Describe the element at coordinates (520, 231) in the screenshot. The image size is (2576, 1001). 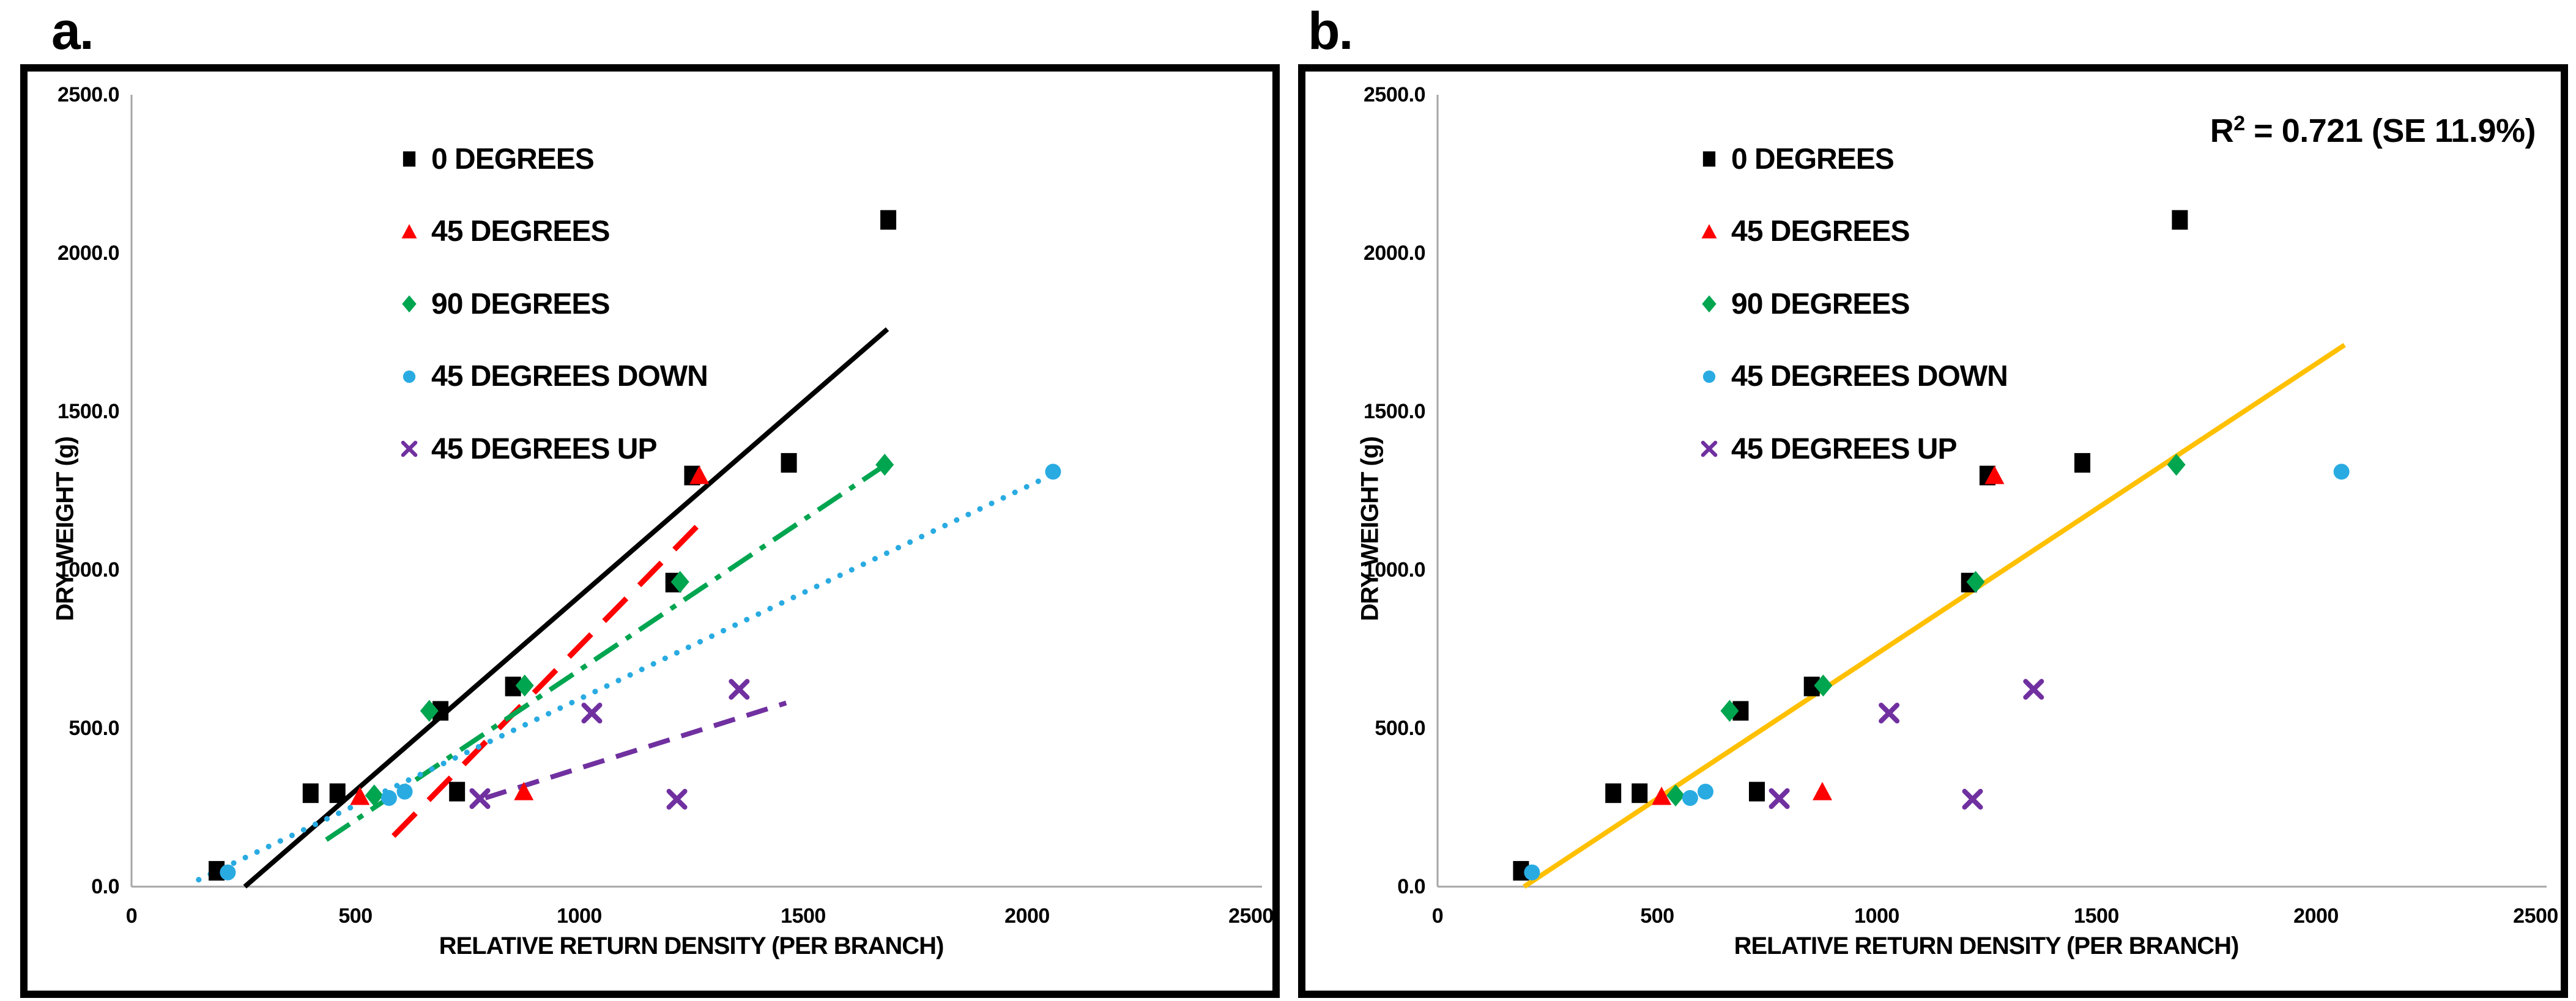
I see `legend-label: 45 DEGREES` at that location.